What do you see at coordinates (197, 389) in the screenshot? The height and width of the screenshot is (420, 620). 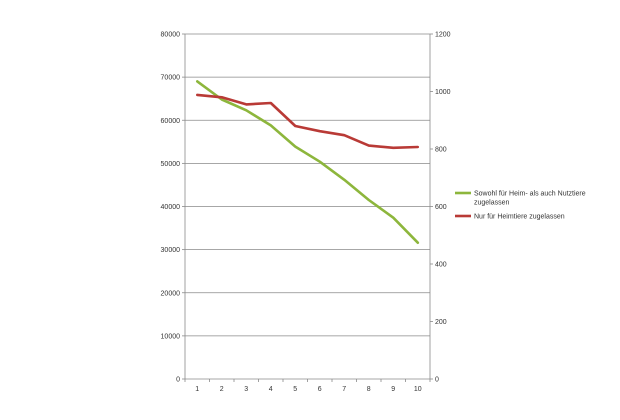 I see `x-axis-tick-label: 1` at bounding box center [197, 389].